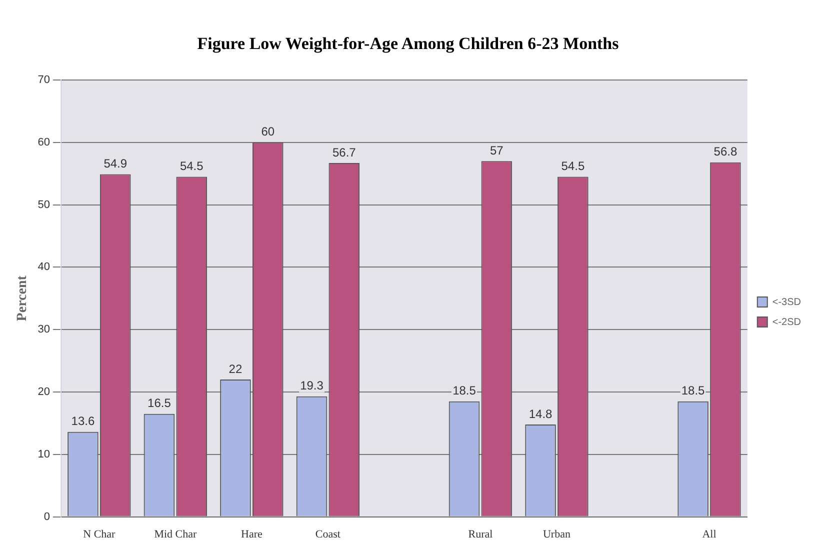  Describe the element at coordinates (44, 392) in the screenshot. I see `y-tick-label: 20` at that location.